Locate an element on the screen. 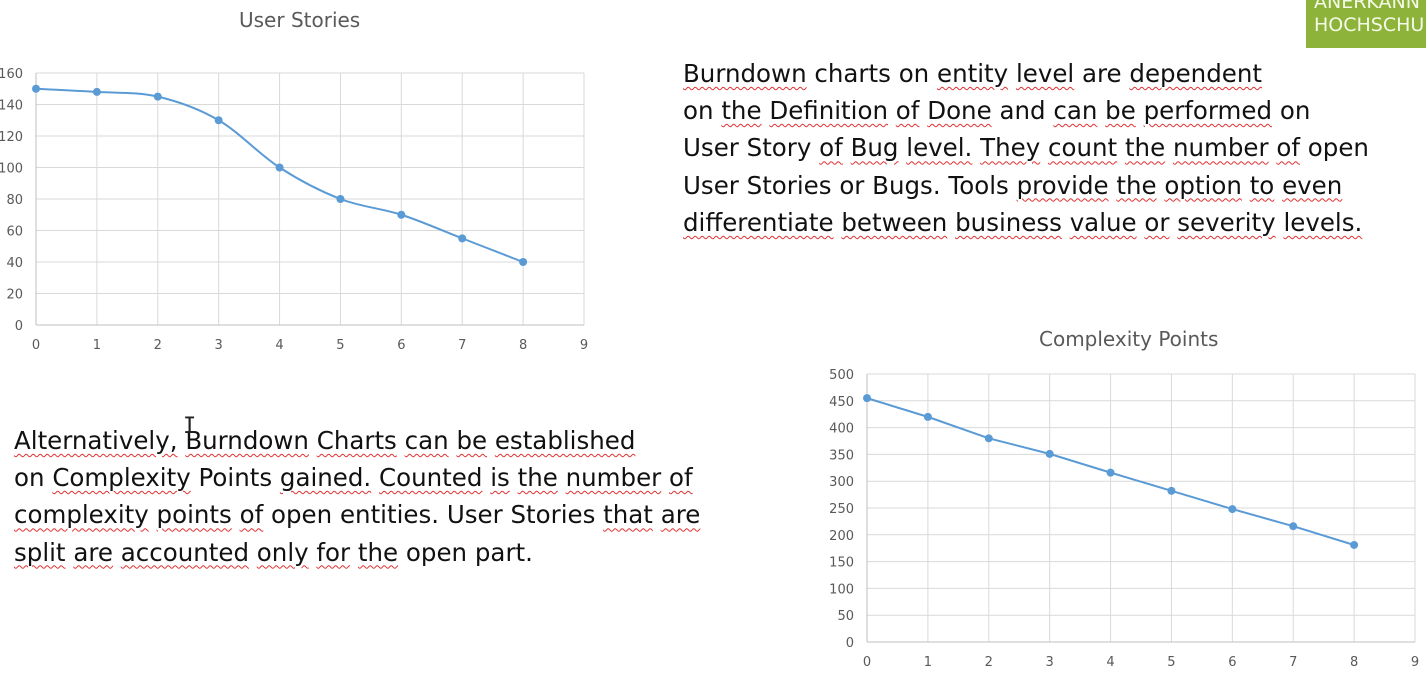 Image resolution: width=1426 pixels, height=683 pixels. text-run: Stories is located at coordinates (789, 185).